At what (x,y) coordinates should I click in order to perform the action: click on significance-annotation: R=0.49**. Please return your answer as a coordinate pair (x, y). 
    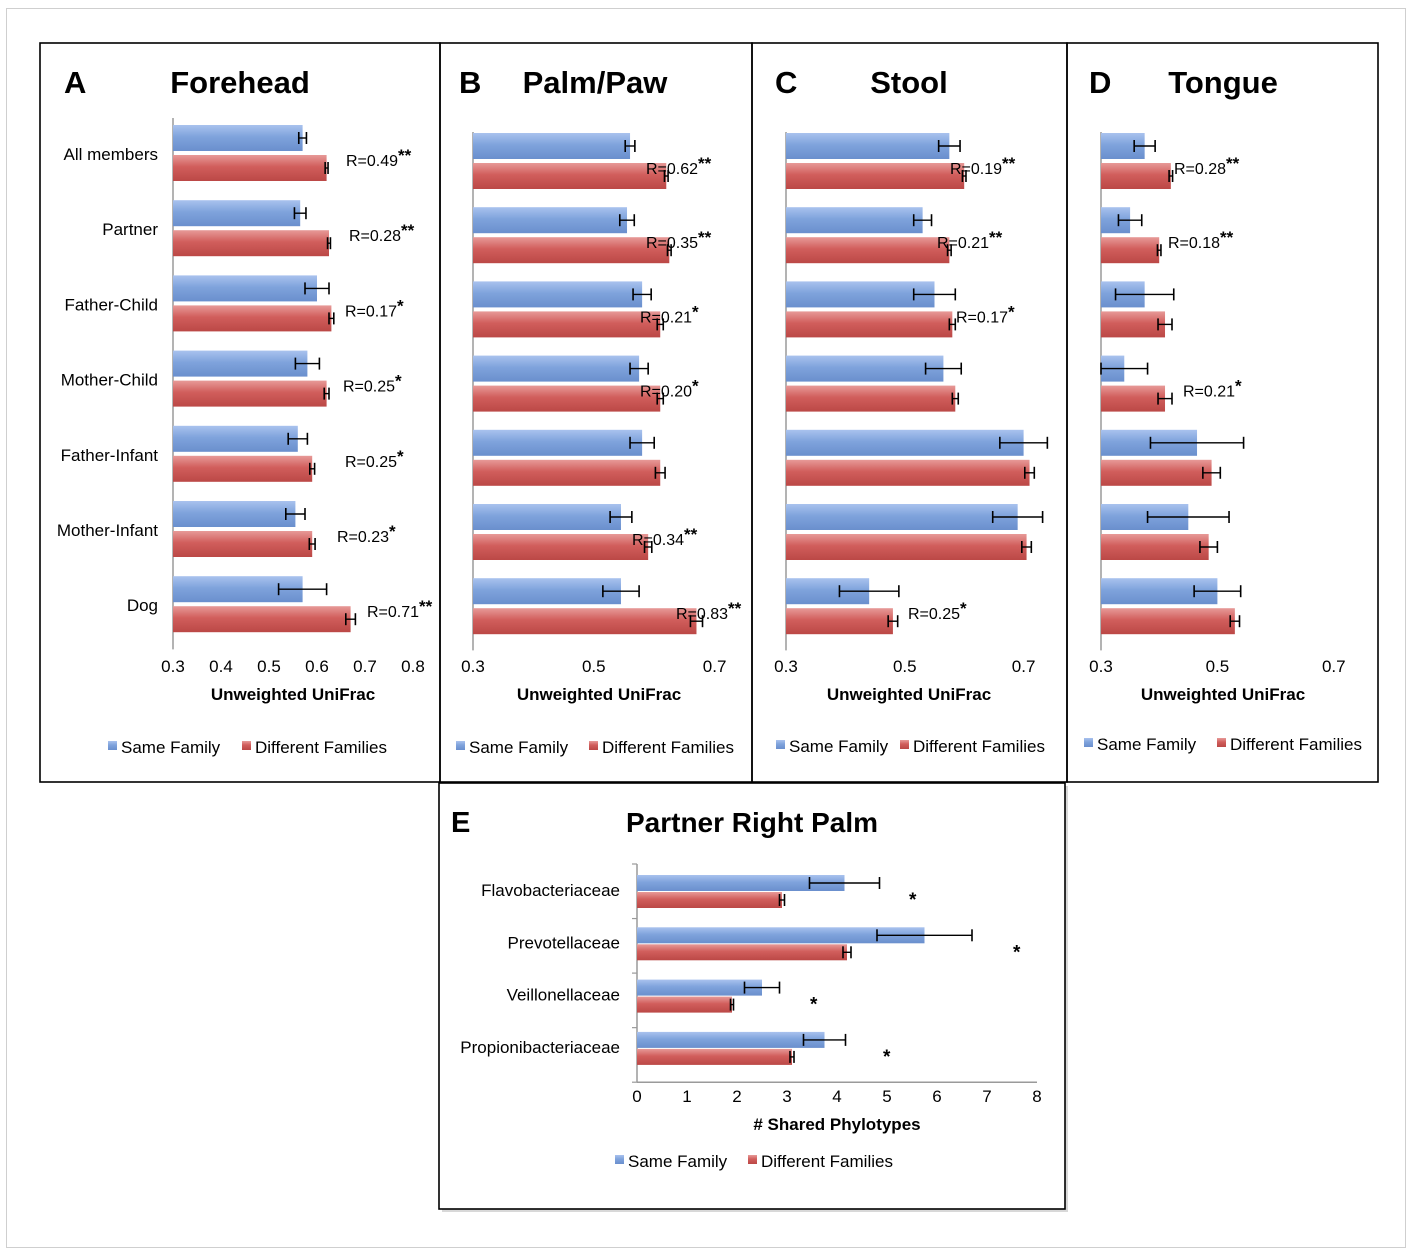
    Looking at the image, I should click on (379, 158).